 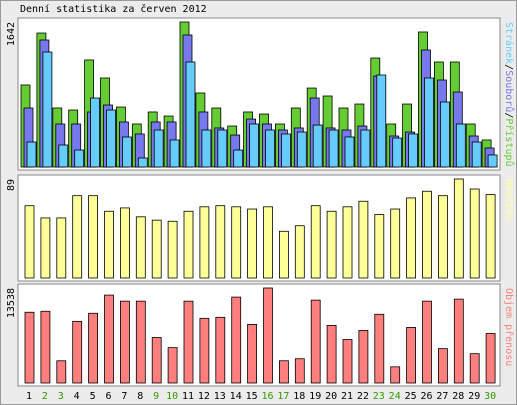 What do you see at coordinates (426, 396) in the screenshot?
I see `x-tick-label: 26` at bounding box center [426, 396].